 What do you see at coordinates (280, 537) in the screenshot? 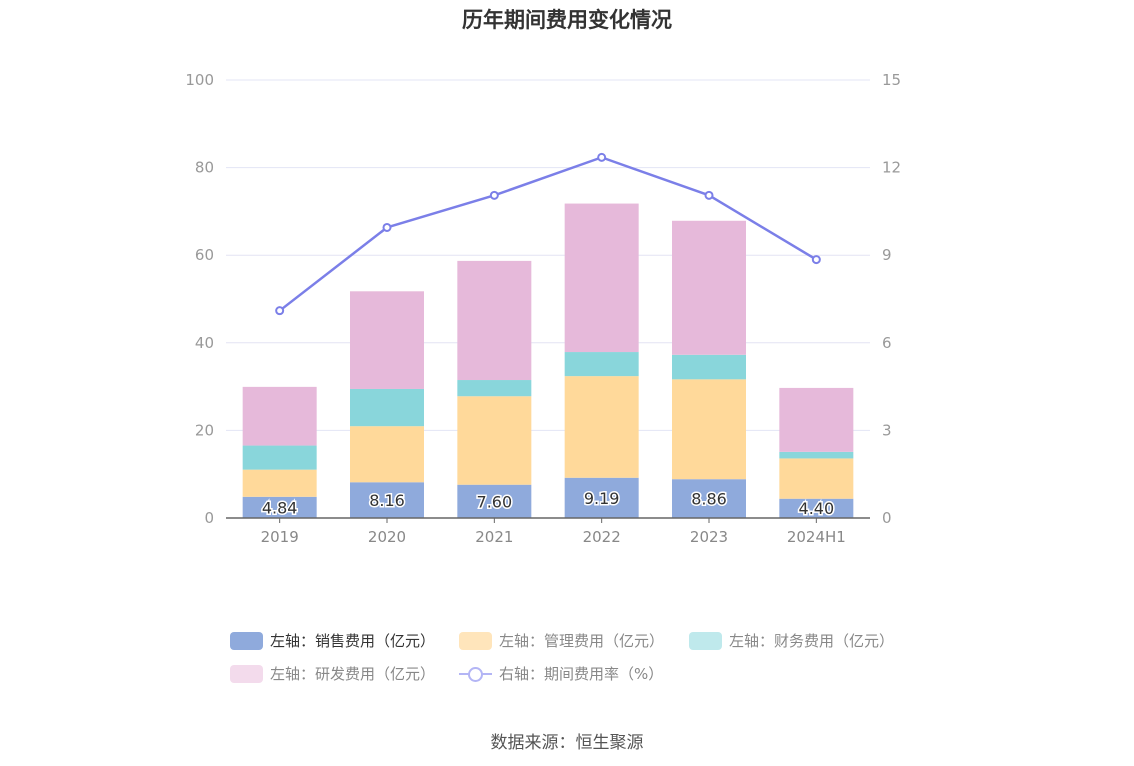
I see `x-axis-tick-label: 2019` at bounding box center [280, 537].